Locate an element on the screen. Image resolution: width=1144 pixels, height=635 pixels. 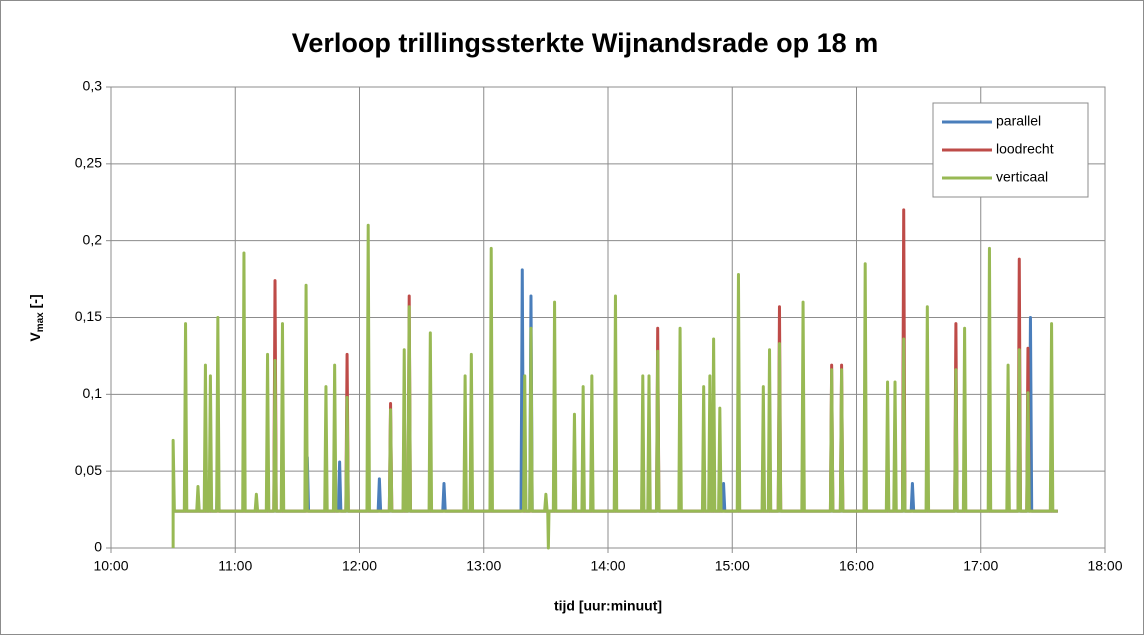
x-tick-label: 15:00 is located at coordinates (732, 566).